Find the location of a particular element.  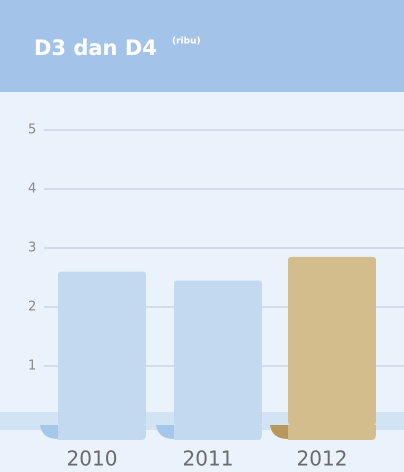

y-tick-label: 4 is located at coordinates (32, 189).